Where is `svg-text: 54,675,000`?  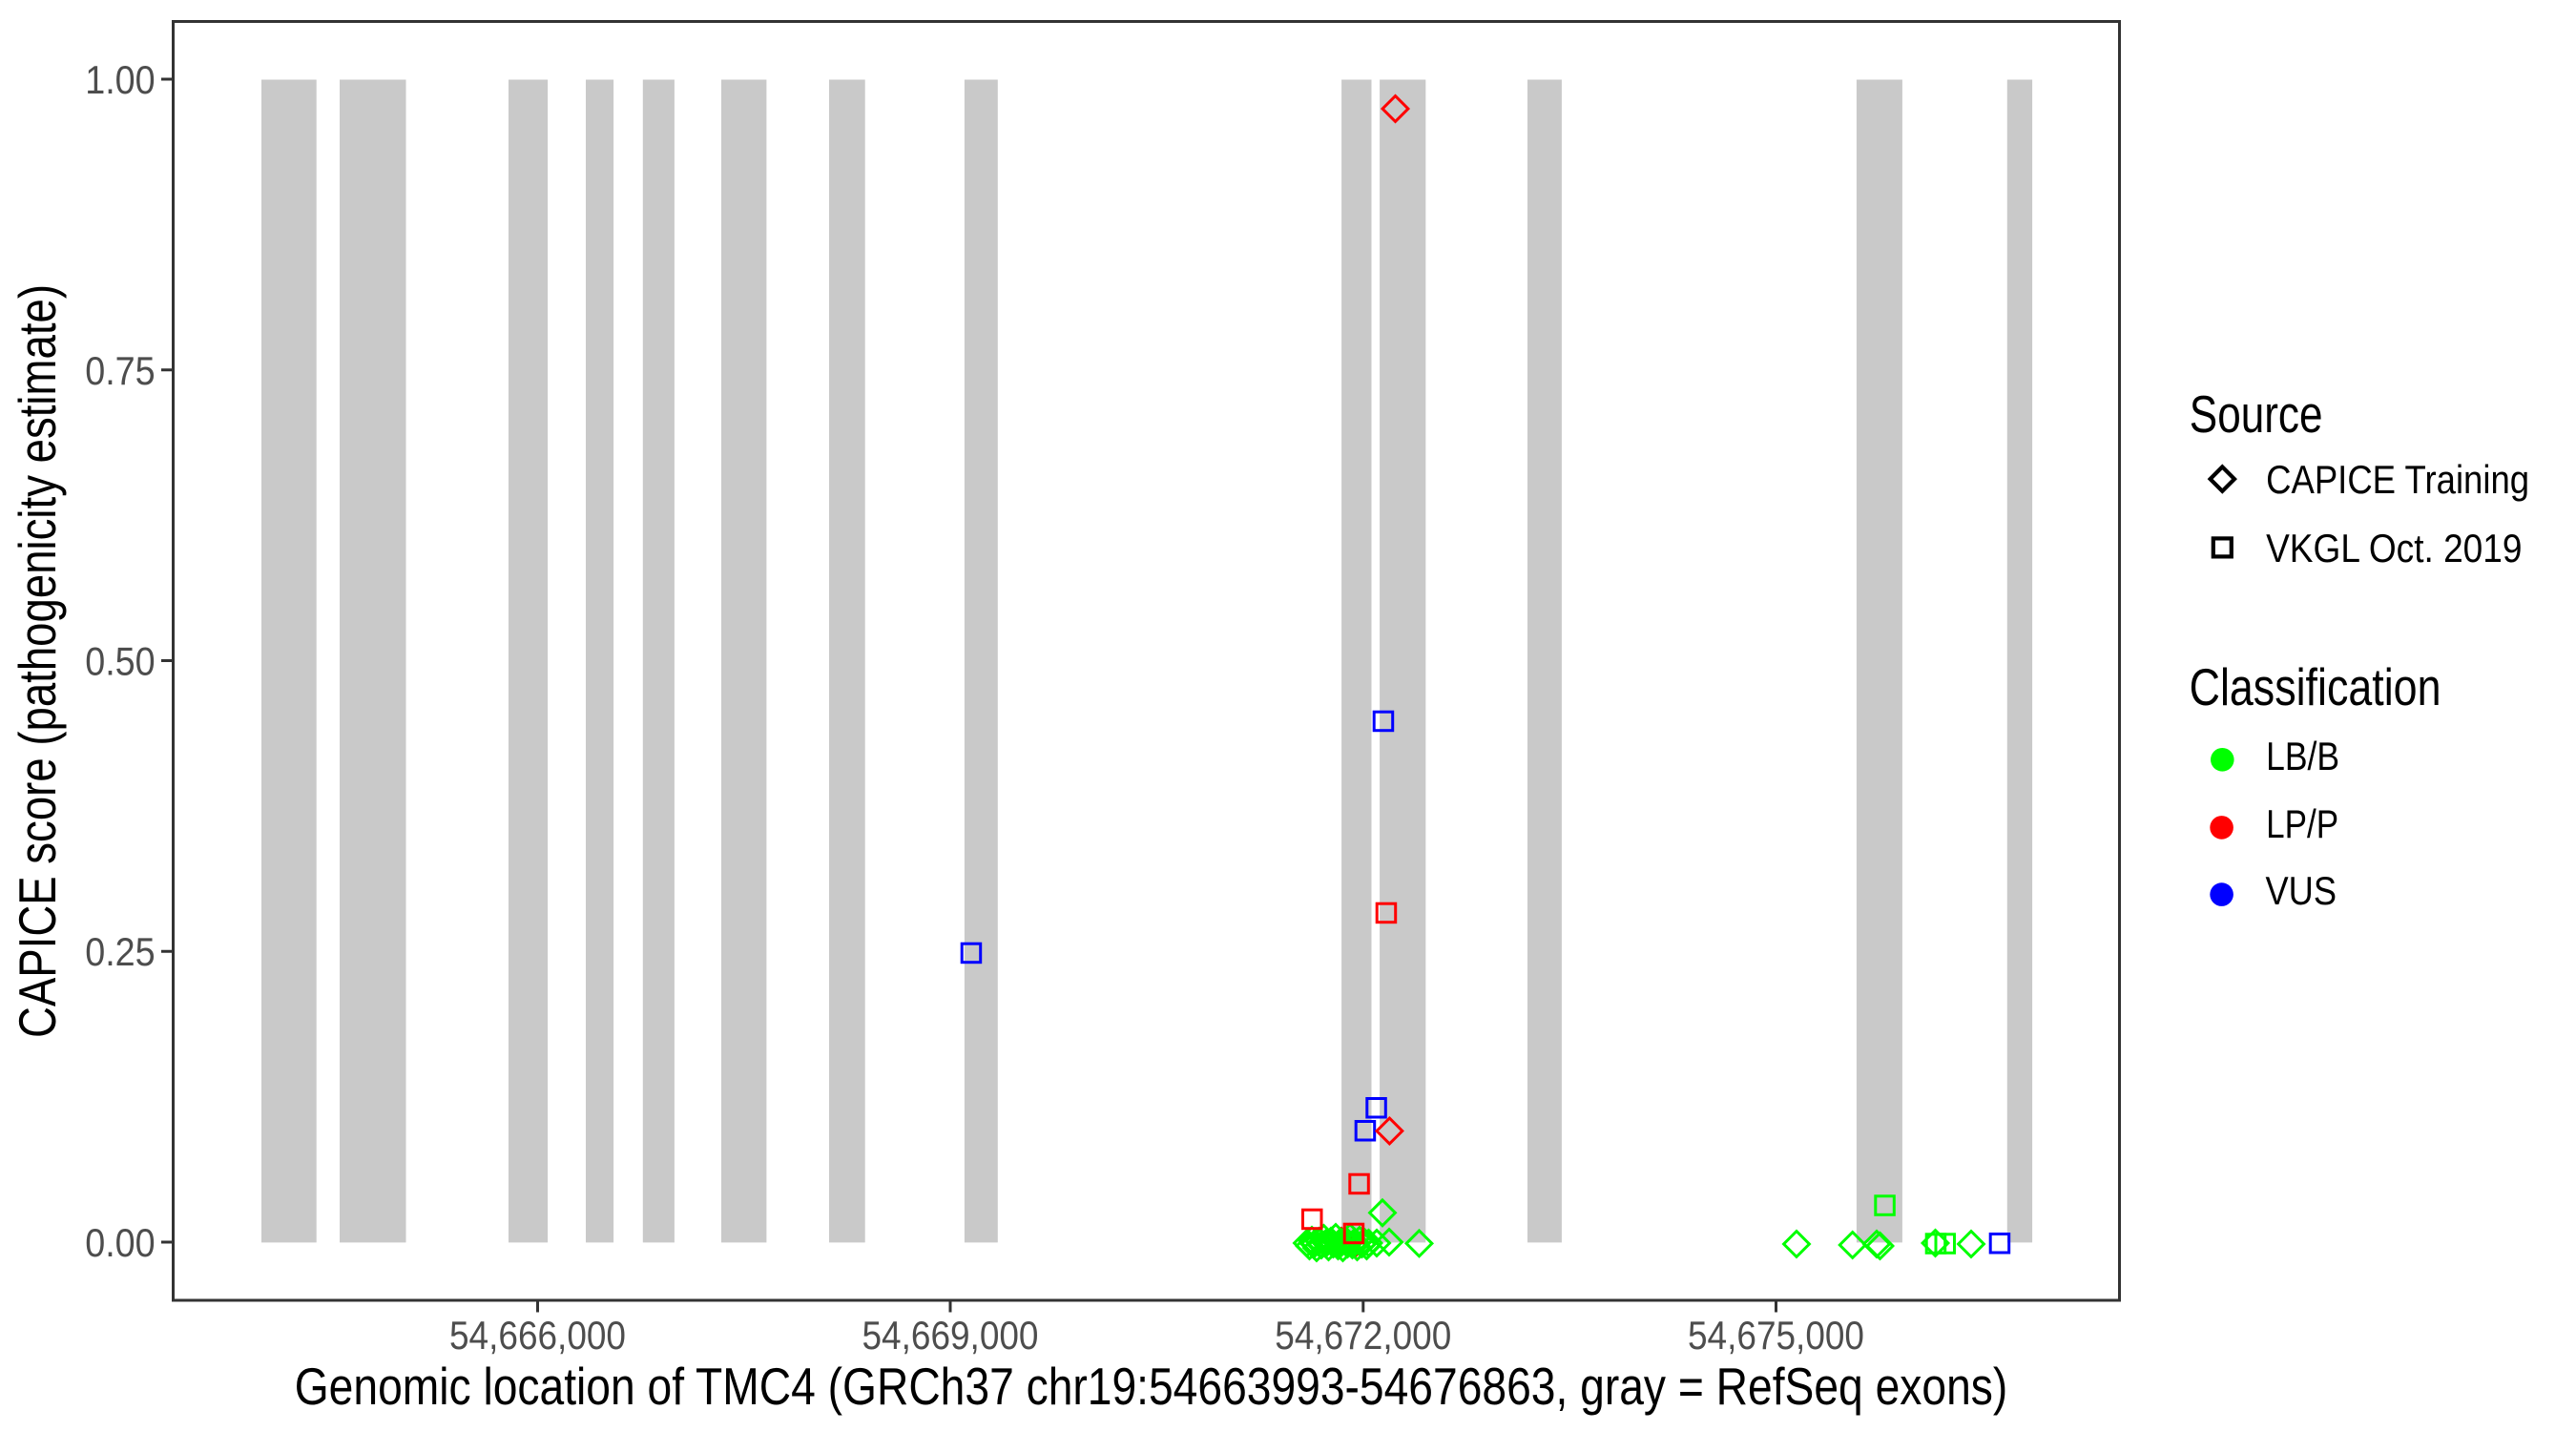
svg-text: 54,675,000 is located at coordinates (1776, 1335).